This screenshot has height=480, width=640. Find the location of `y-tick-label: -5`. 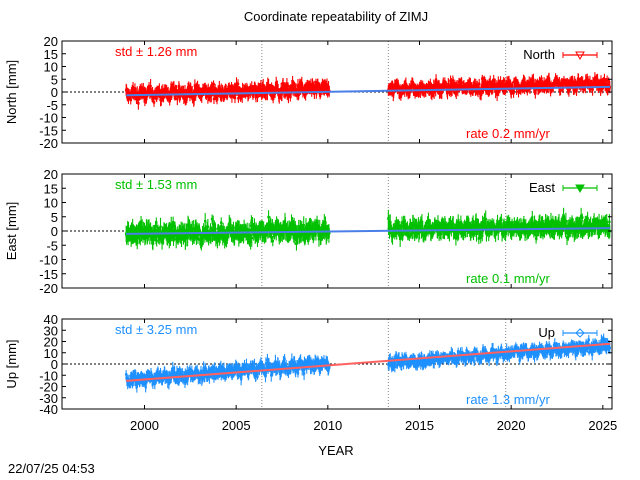

y-tick-label: -5 is located at coordinates (52, 245).